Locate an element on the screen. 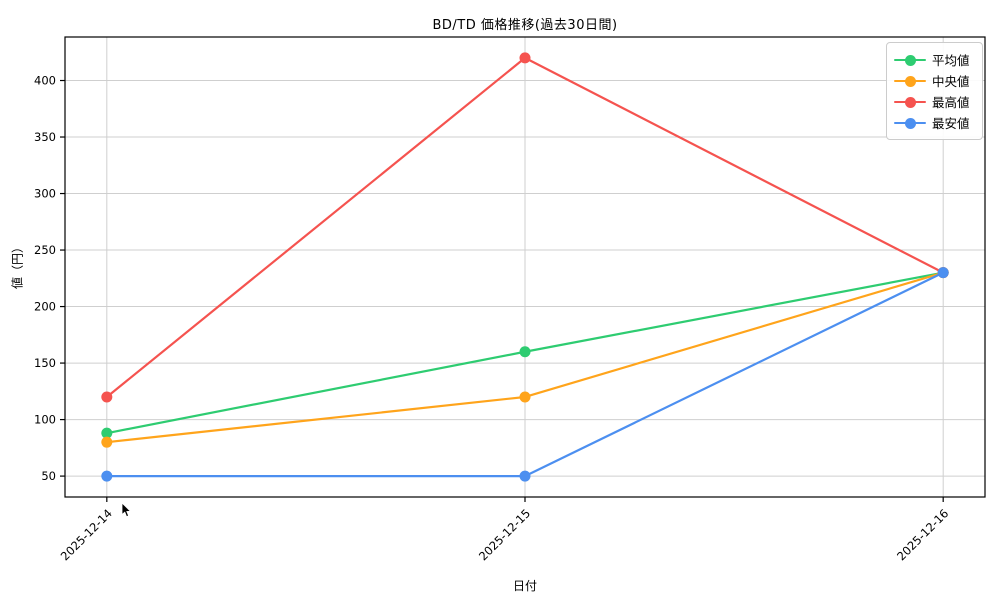 The width and height of the screenshot is (1000, 600). legend-item-average: 平均値 is located at coordinates (934, 59).